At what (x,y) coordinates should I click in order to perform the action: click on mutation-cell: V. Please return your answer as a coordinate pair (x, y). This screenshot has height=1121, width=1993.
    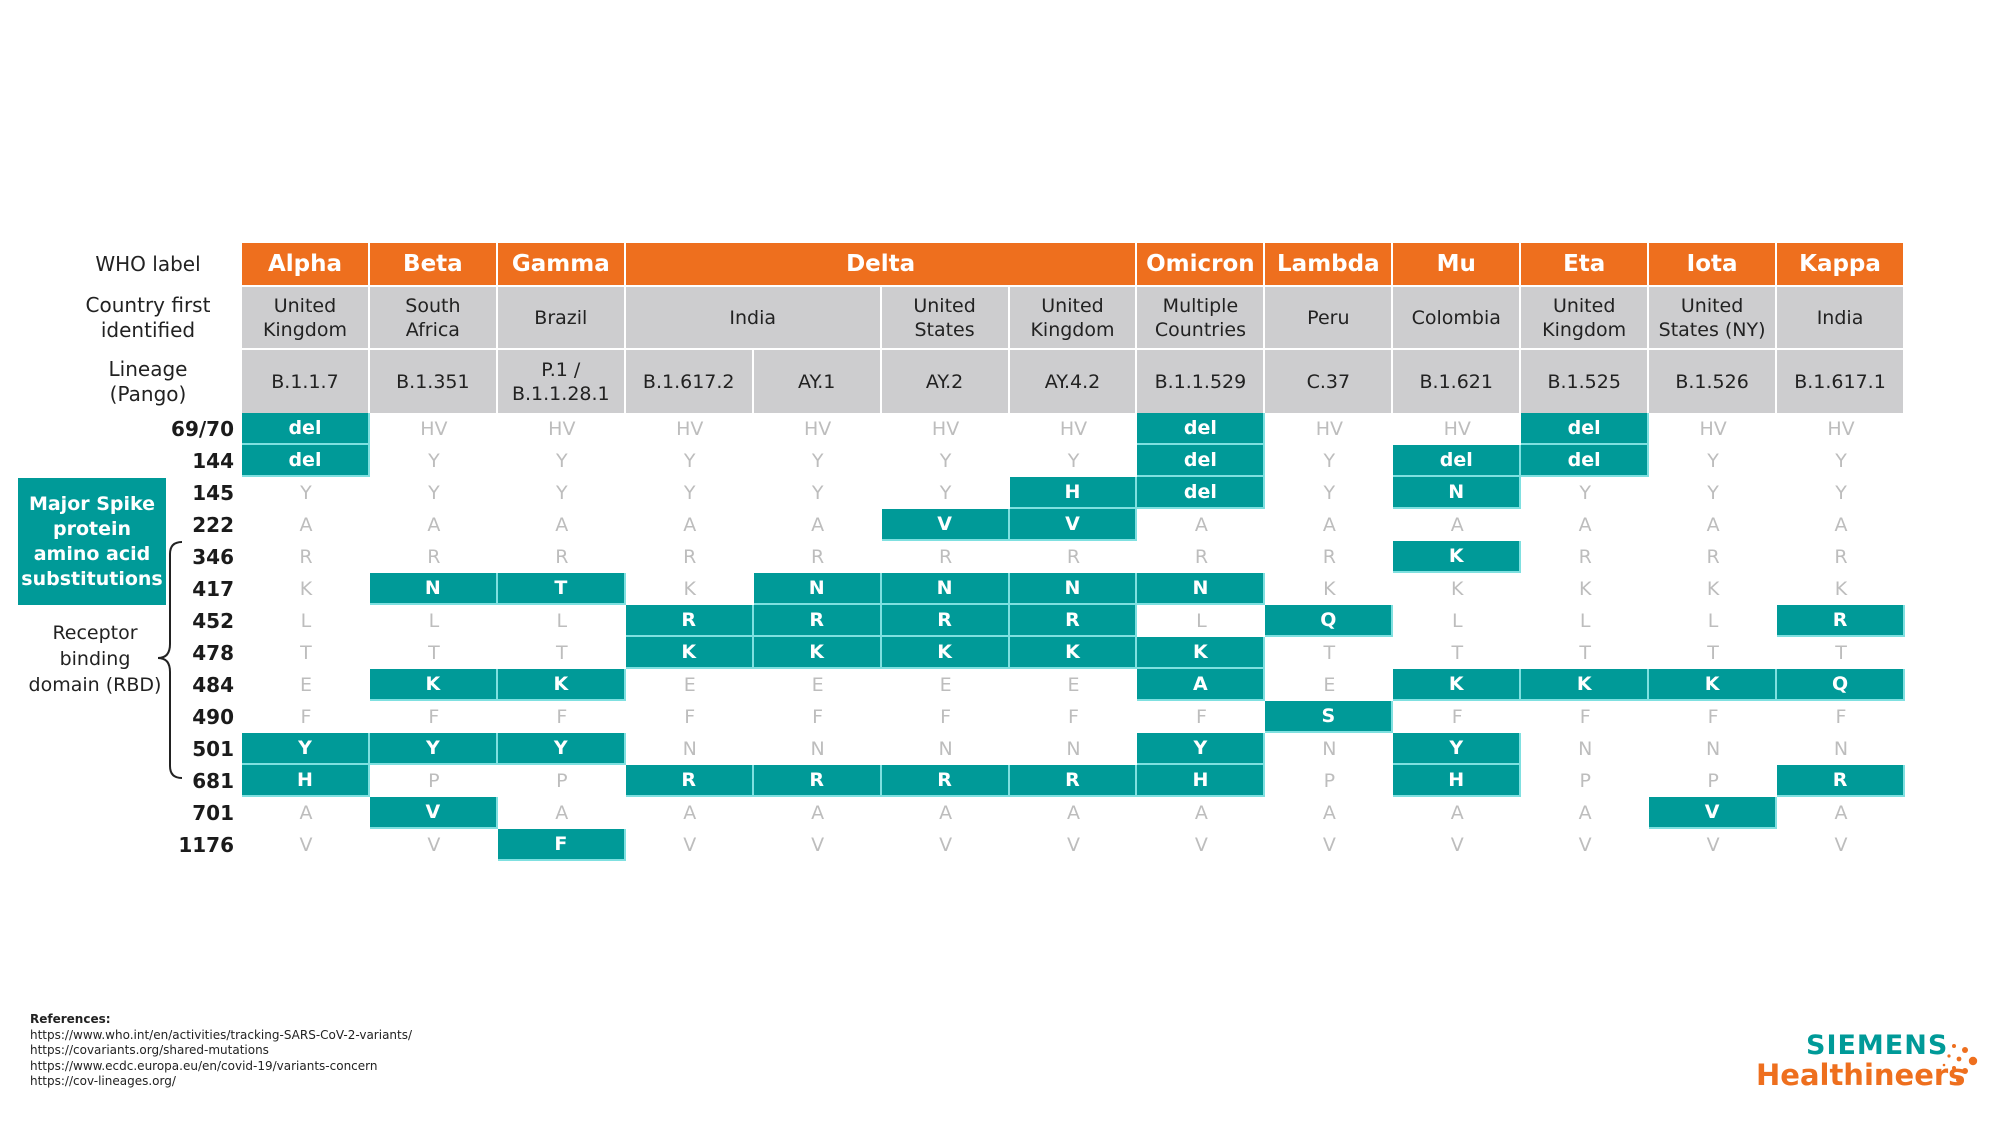
    Looking at the image, I should click on (433, 813).